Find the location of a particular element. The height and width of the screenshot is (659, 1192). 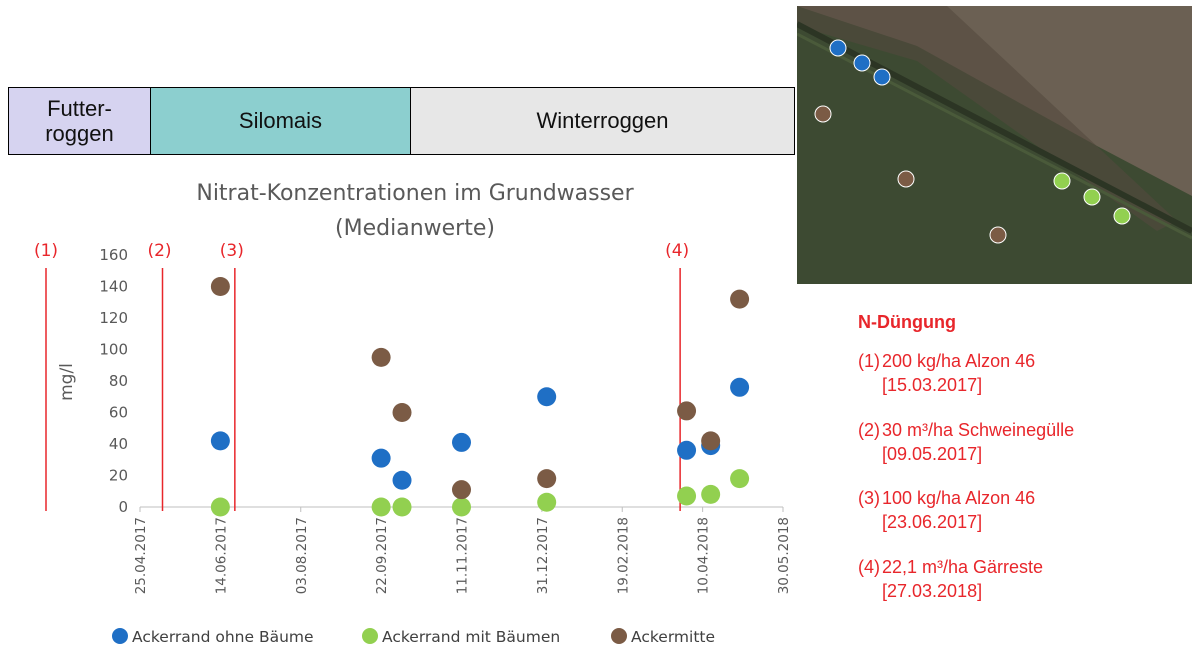

fertilization-item: (1) 200 kg/ha Alzon 46 [15.03.2017] is located at coordinates (966, 373).